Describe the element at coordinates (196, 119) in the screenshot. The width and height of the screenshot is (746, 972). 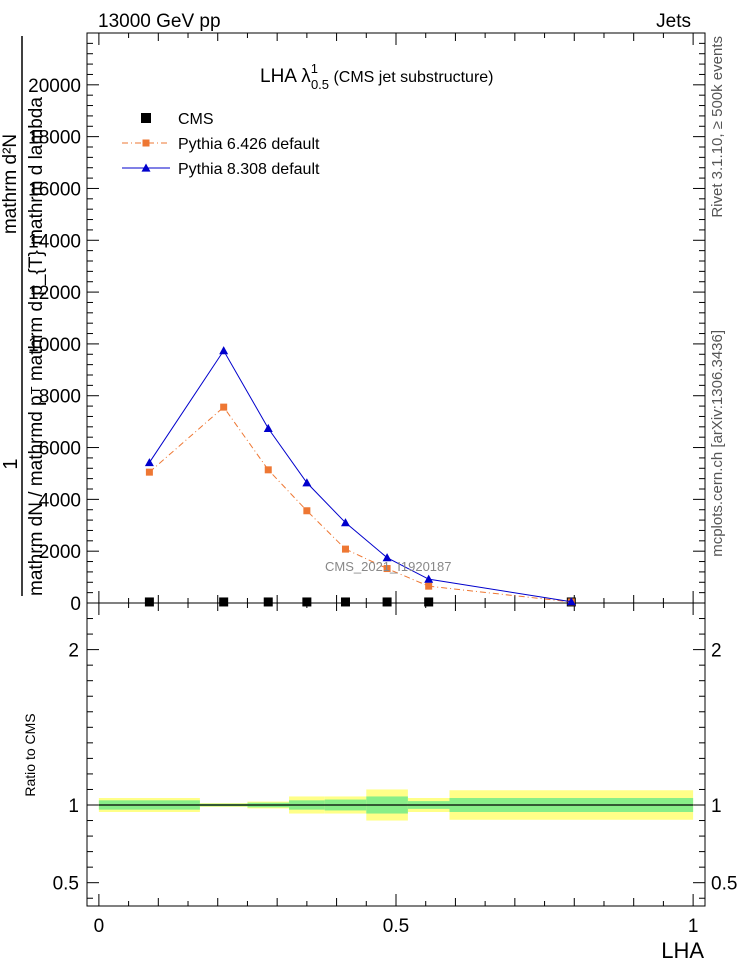
I see `legend-label: CMS` at that location.